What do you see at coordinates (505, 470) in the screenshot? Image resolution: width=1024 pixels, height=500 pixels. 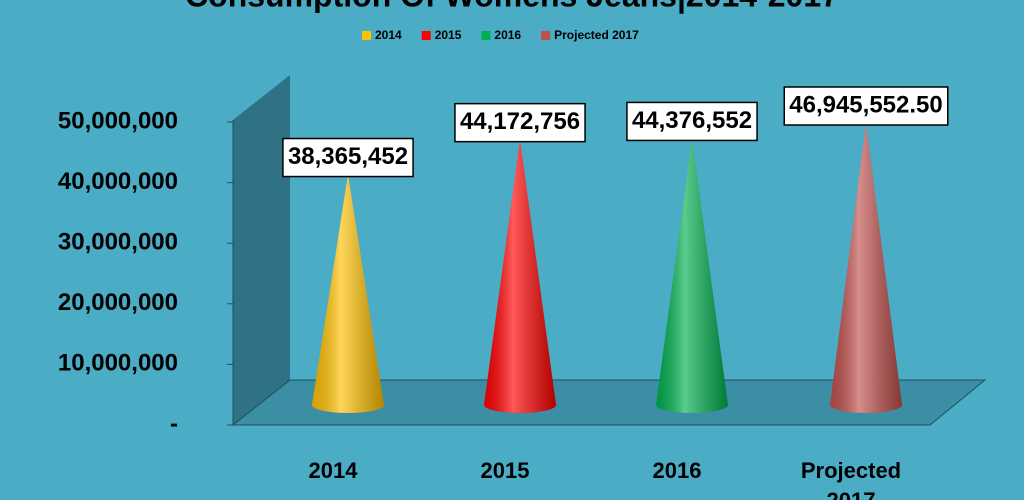 I see `x-tick-label: 2015` at bounding box center [505, 470].